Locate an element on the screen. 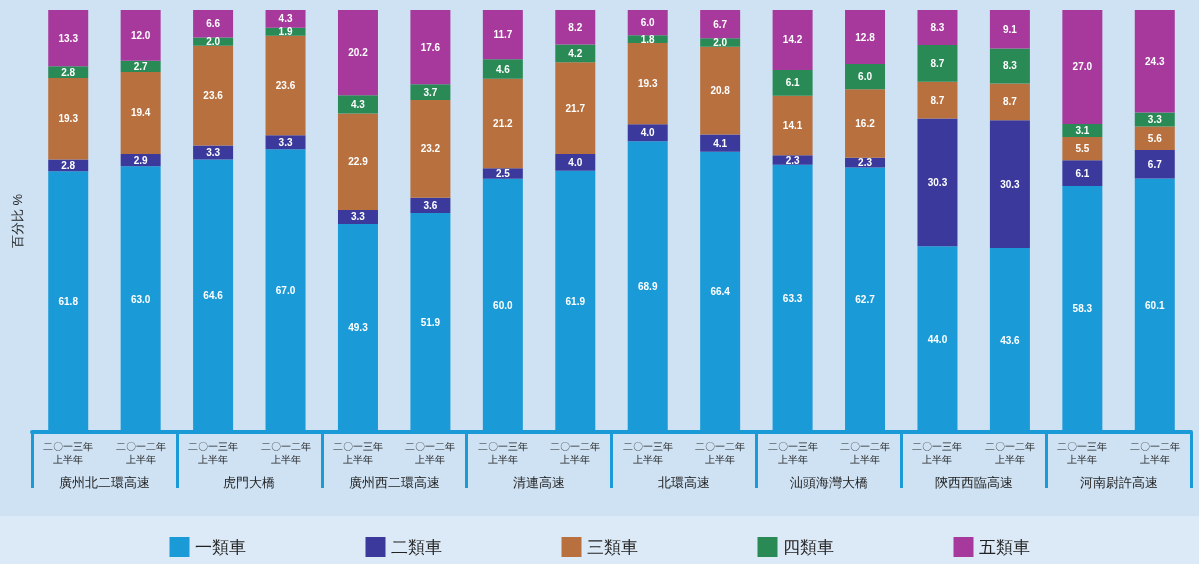 This screenshot has width=1199, height=564. data-label: 30.3 is located at coordinates (937, 182).